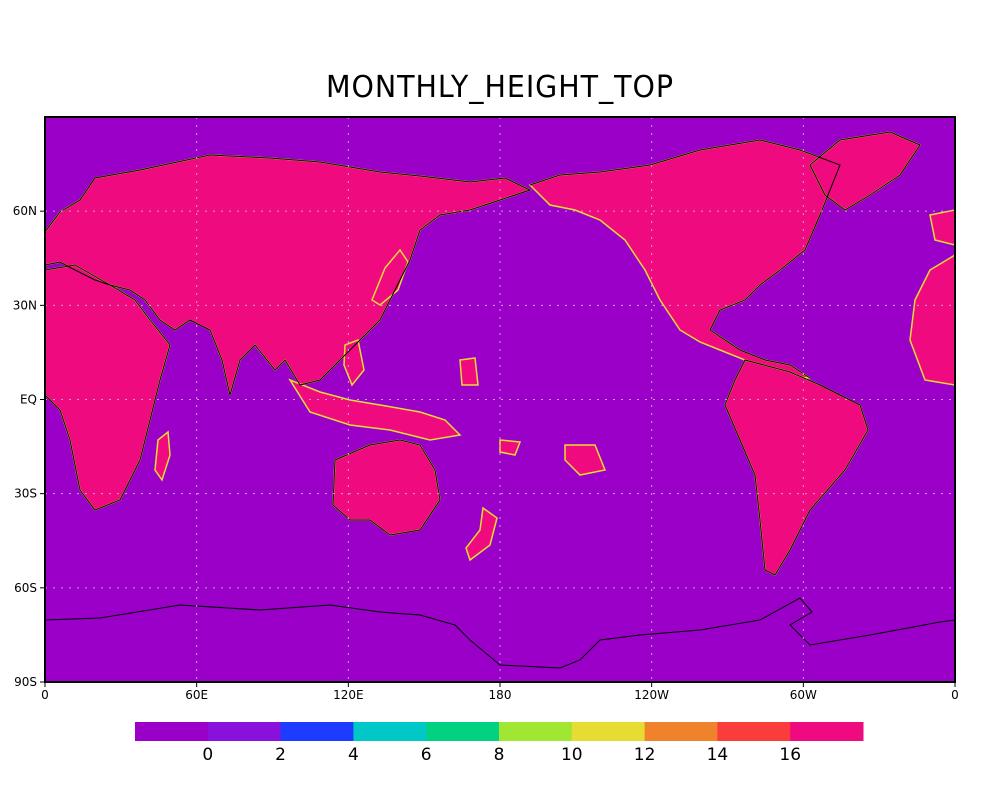 The width and height of the screenshot is (1000, 800). Describe the element at coordinates (29, 446) in the screenshot. I see `latitude-axis: 60N 30N EQ 30S 60S 90S` at that location.